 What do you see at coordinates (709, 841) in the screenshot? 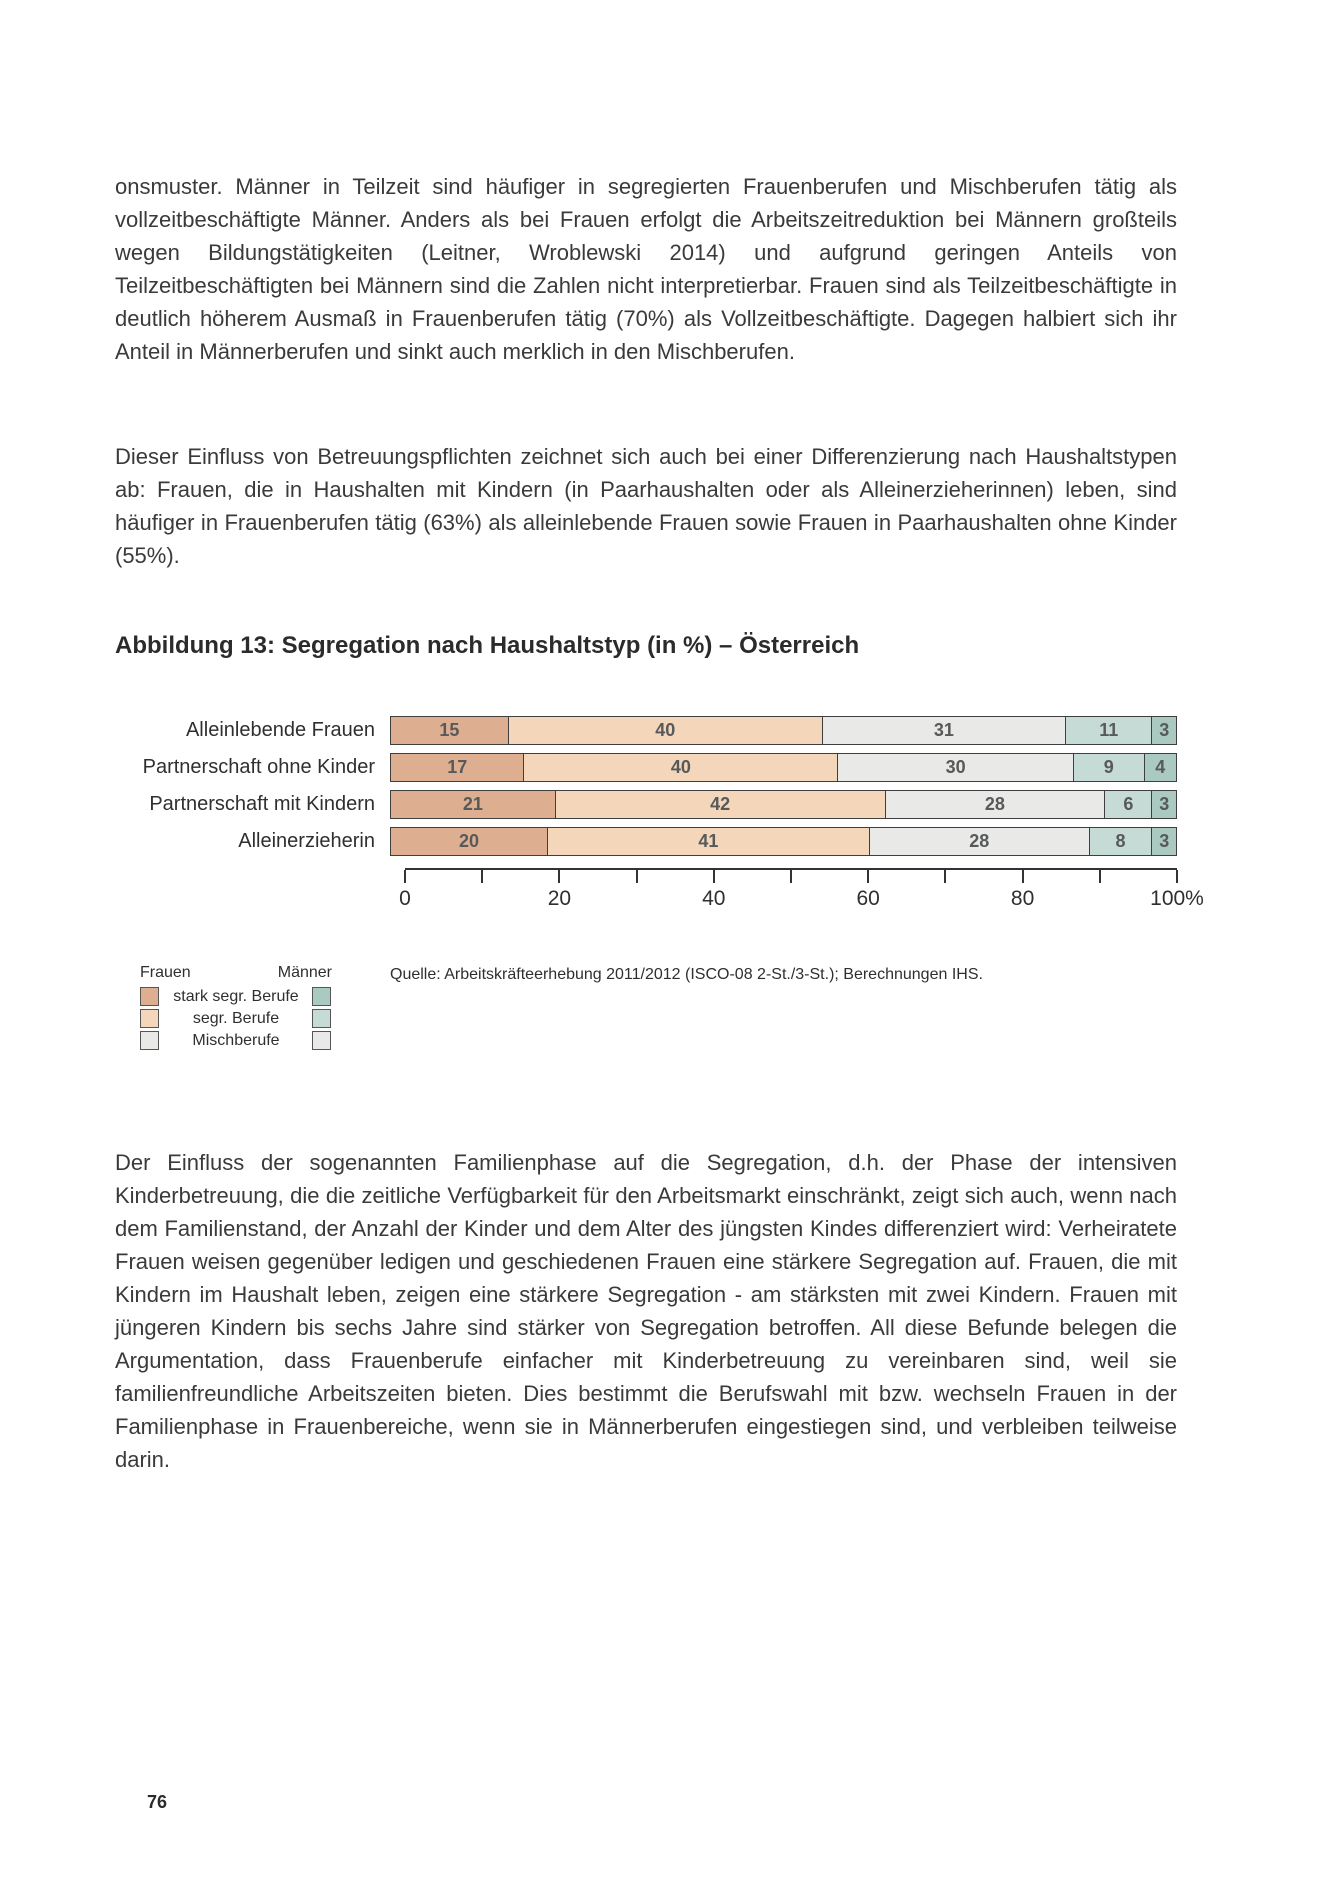
I see `bar-segment: 41` at bounding box center [709, 841].